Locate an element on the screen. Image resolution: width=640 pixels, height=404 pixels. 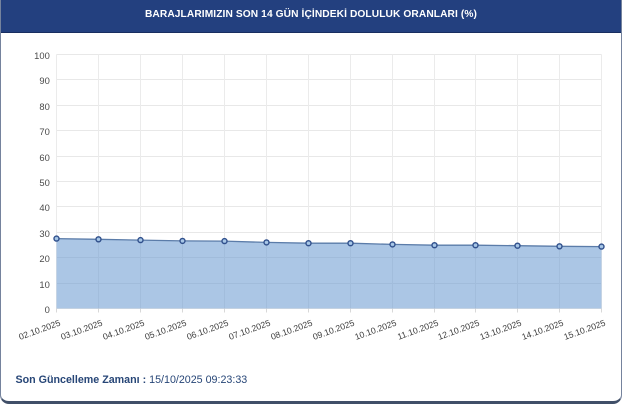
svg-text: 09.10.2025 is located at coordinates (333, 330).